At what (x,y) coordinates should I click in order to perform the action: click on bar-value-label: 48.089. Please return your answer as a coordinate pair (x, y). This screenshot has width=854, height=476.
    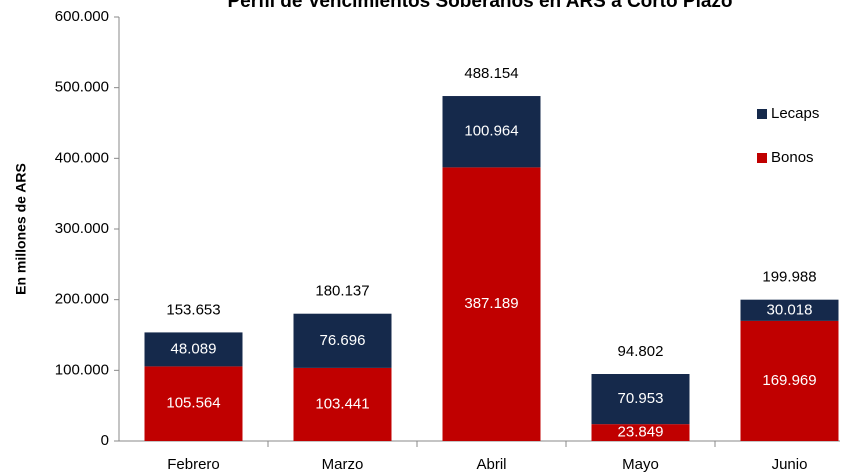
    Looking at the image, I should click on (194, 348).